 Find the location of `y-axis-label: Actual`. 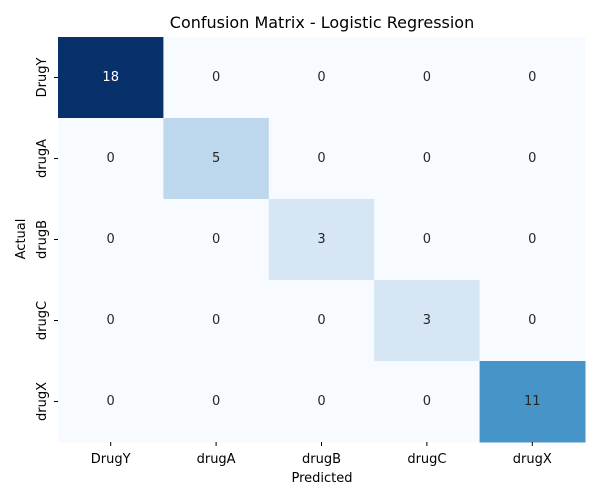

y-axis-label: Actual is located at coordinates (21, 239).